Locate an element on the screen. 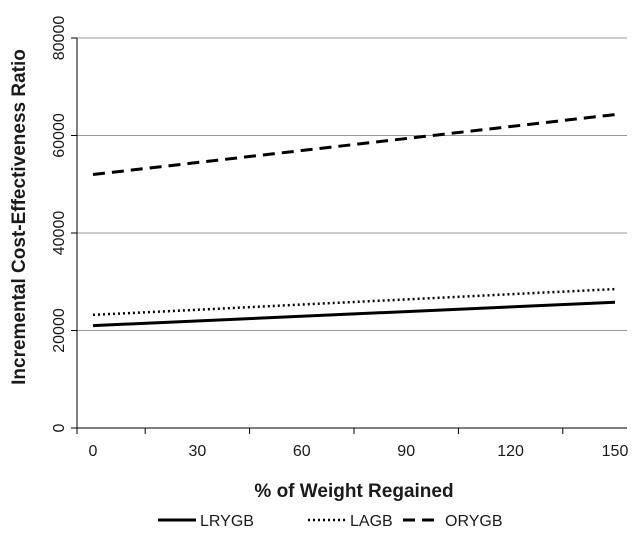 The image size is (633, 536). x-tick-label-150: 150 is located at coordinates (615, 451).